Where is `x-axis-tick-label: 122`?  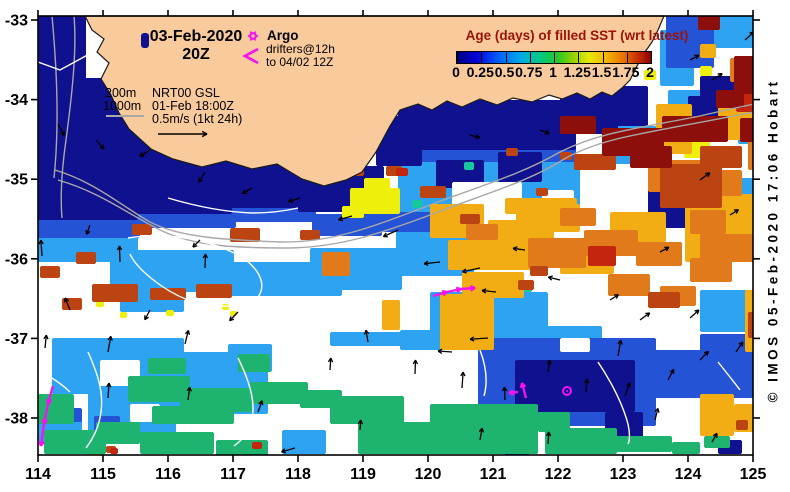 x-axis-tick-label: 122 is located at coordinates (558, 474).